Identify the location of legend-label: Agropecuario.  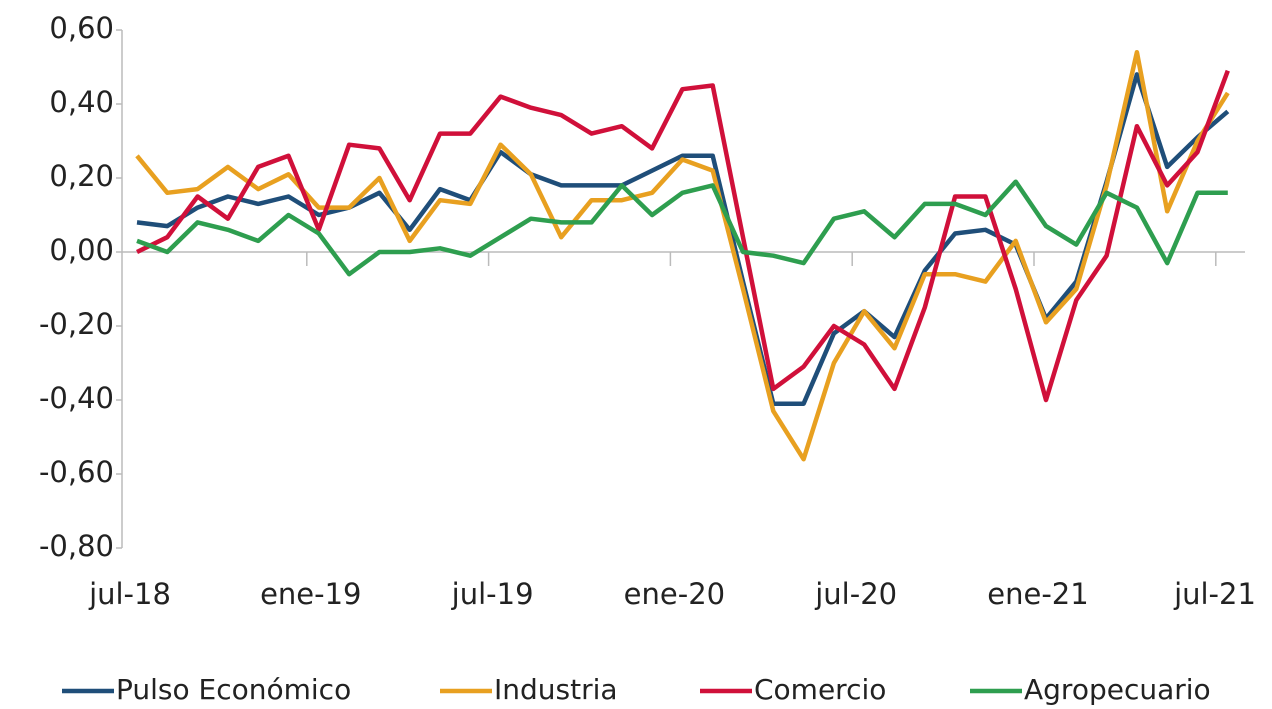
(1117, 689).